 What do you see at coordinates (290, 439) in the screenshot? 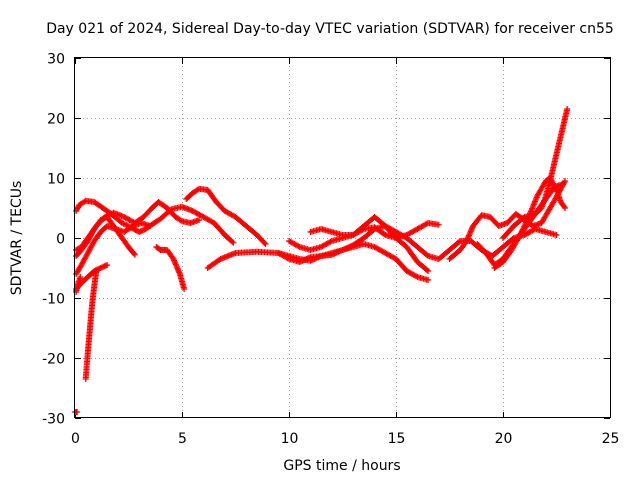
I see `x-tick-label: 10` at bounding box center [290, 439].